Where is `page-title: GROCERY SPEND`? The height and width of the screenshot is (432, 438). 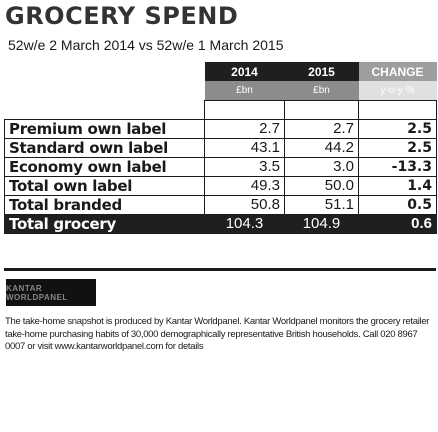
page-title: GROCERY SPEND is located at coordinates (122, 16).